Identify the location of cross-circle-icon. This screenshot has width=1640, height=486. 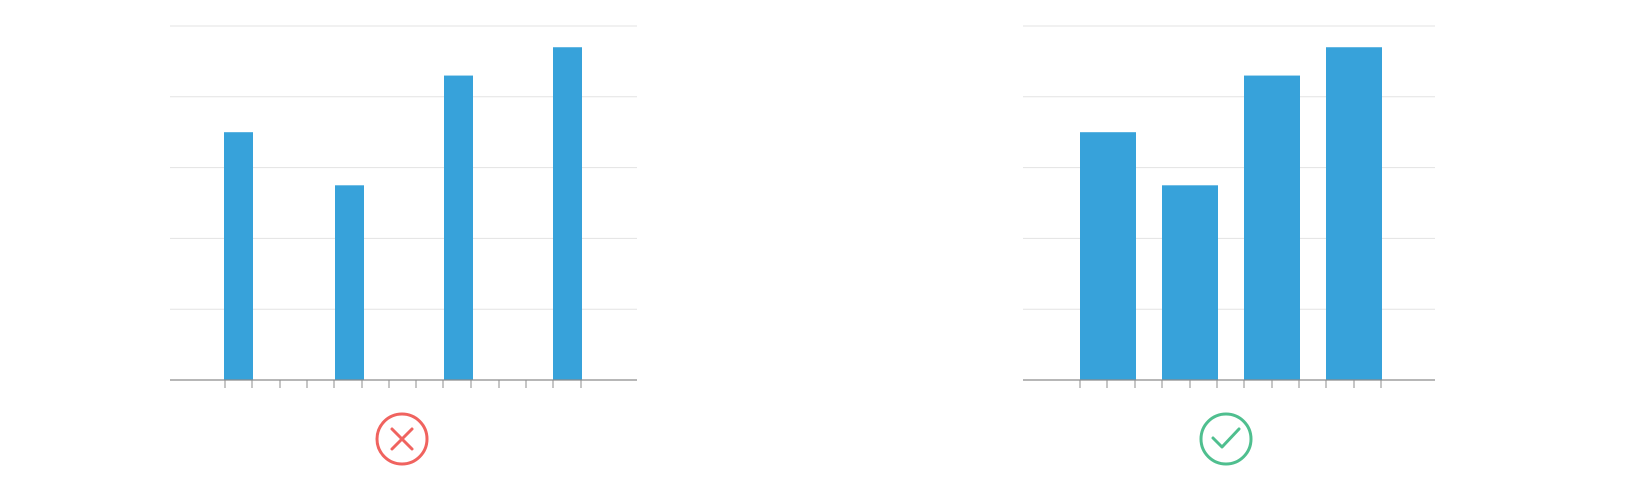
(402, 439).